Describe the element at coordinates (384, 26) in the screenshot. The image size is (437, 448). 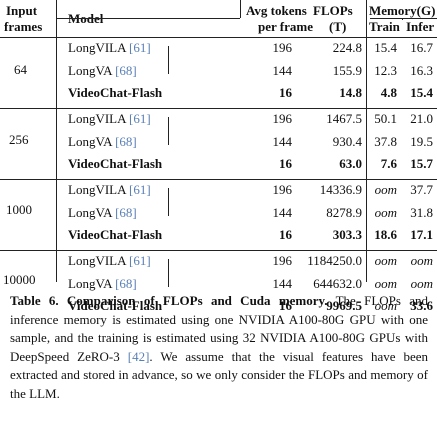
I see `header-train: Train` at that location.